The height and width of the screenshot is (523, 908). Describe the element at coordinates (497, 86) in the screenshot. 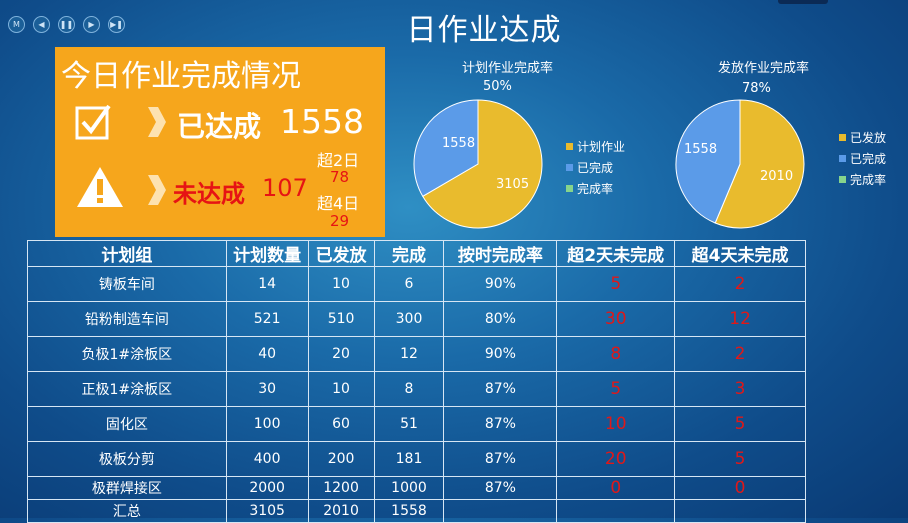

I see `pie1-percent: 50%` at that location.